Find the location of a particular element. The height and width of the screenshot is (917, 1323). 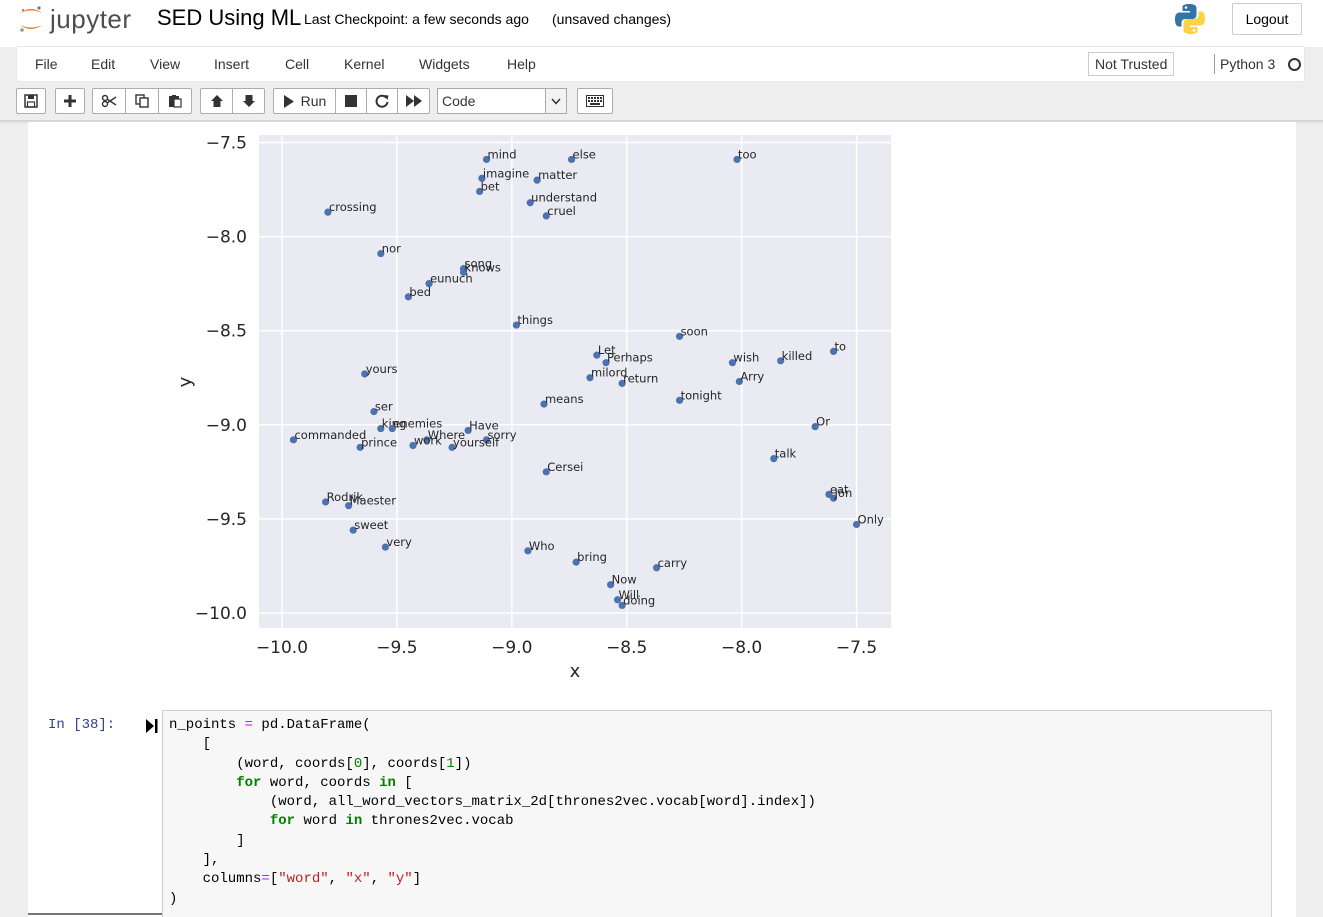

point-mind: mind is located at coordinates (499, 155).